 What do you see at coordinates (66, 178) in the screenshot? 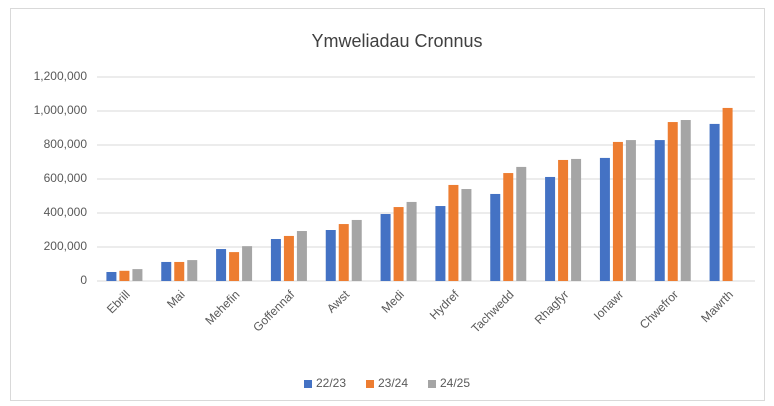
I see `y-tick-label: 600,000` at bounding box center [66, 178].